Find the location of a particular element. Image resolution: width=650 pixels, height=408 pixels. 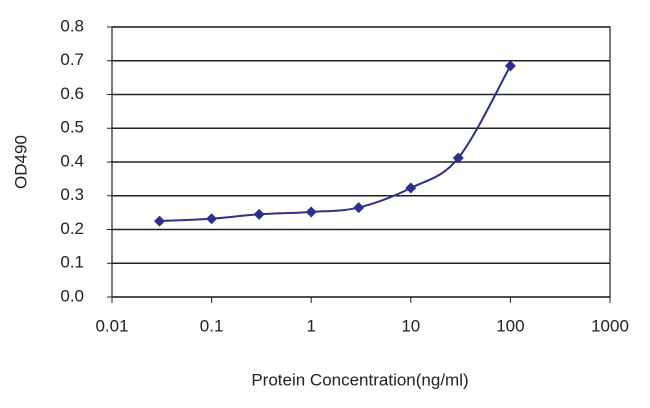

y-tick-label: 0.1 is located at coordinates (72, 262).